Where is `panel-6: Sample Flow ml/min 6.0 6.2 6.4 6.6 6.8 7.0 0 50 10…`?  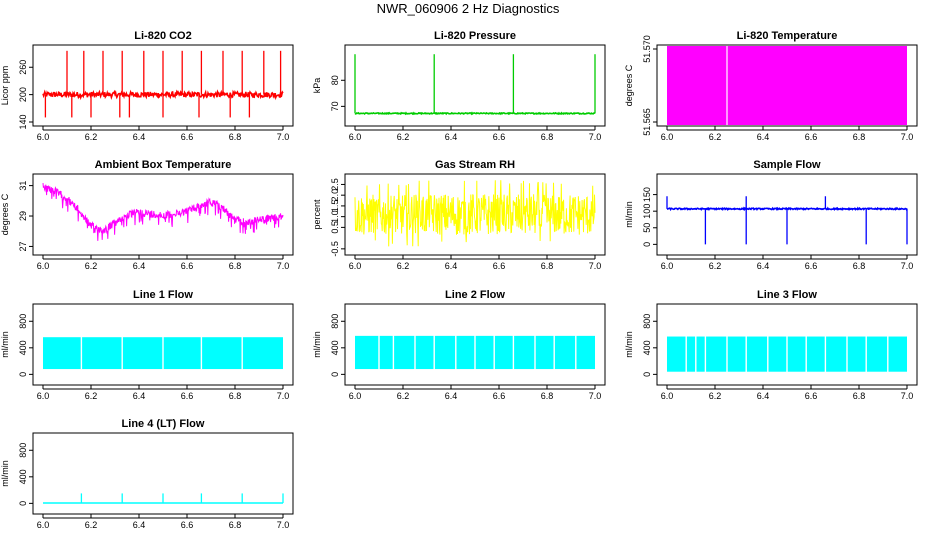
panel-6: Sample Flow ml/min 6.0 6.2 6.4 6.6 6.8 7.0 0 50 10… is located at coordinates (771, 215).